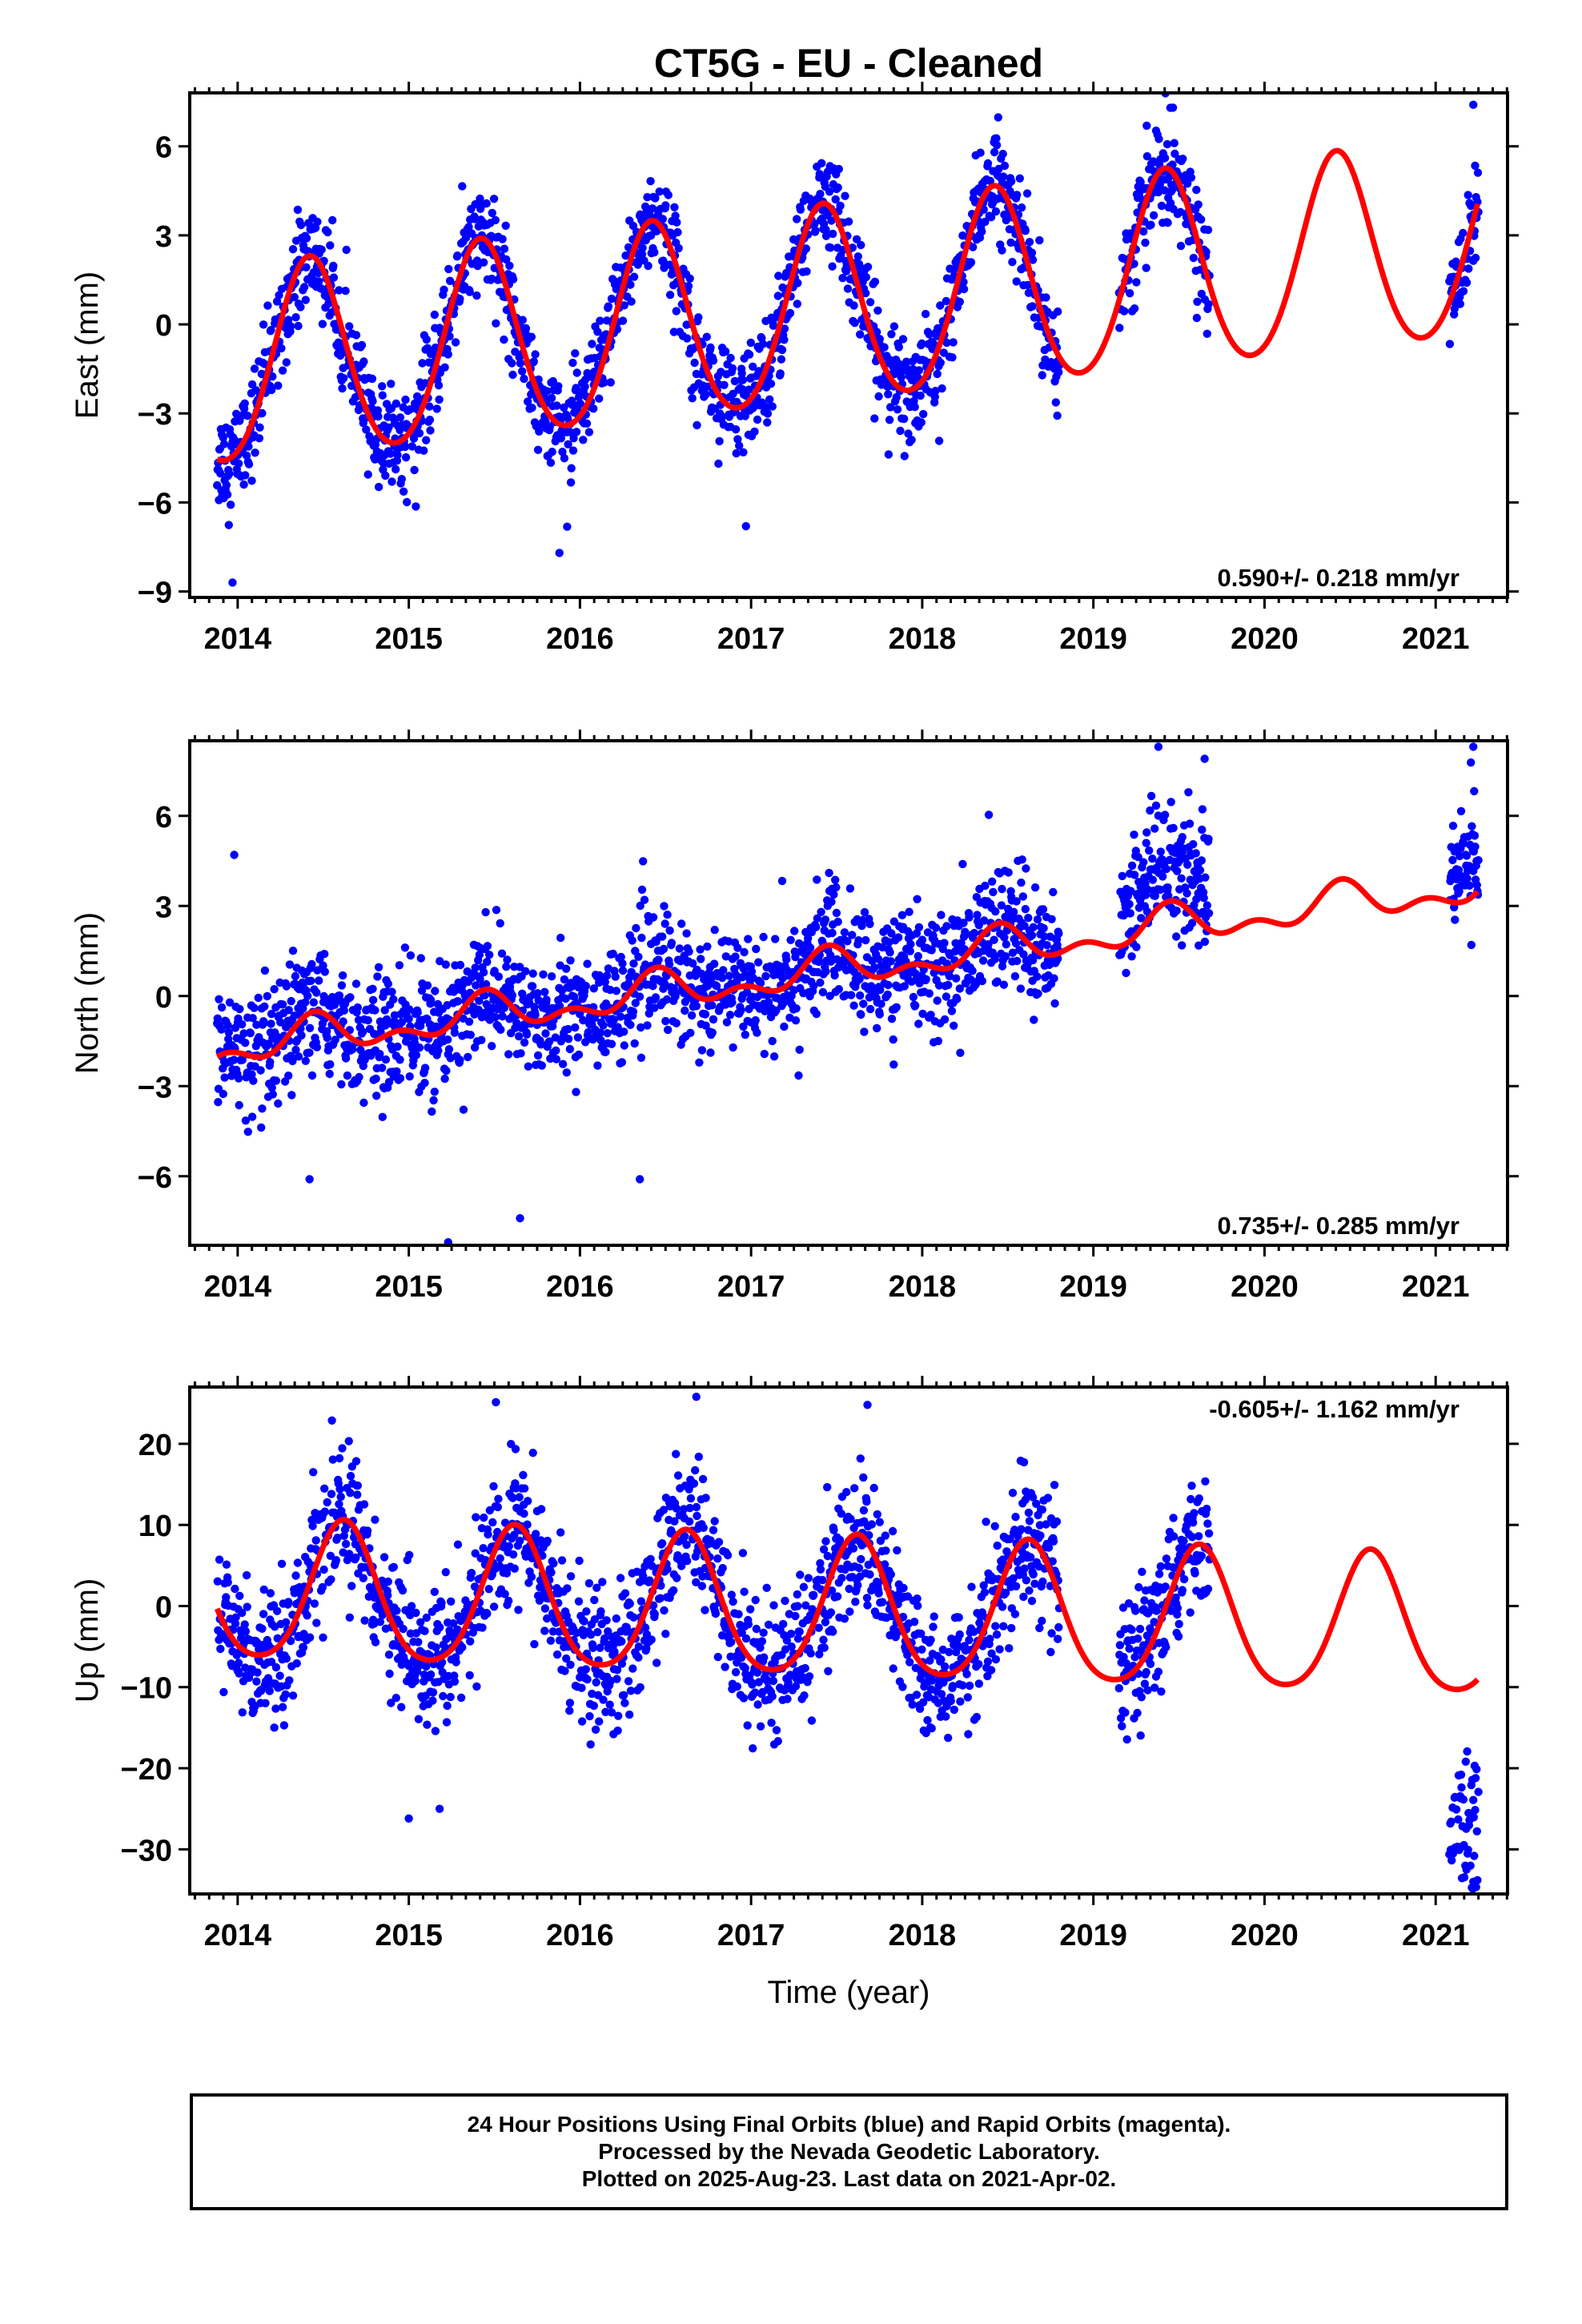 This screenshot has height=2324, width=1582. Describe the element at coordinates (1170, 107) in the screenshot. I see `outlier-point` at that location.